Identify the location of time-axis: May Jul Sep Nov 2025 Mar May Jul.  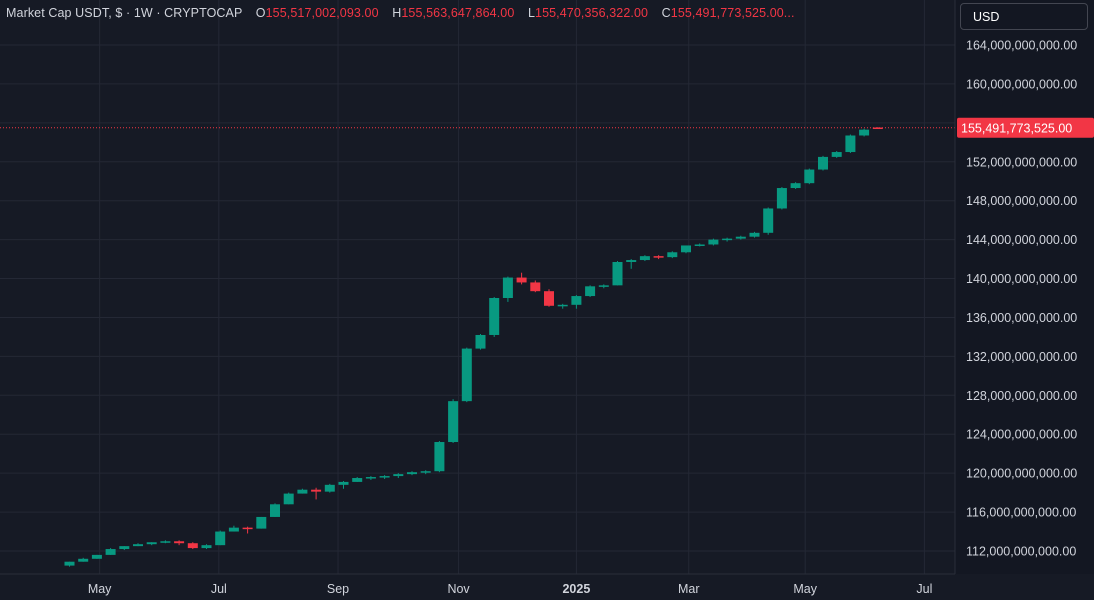
(510, 589).